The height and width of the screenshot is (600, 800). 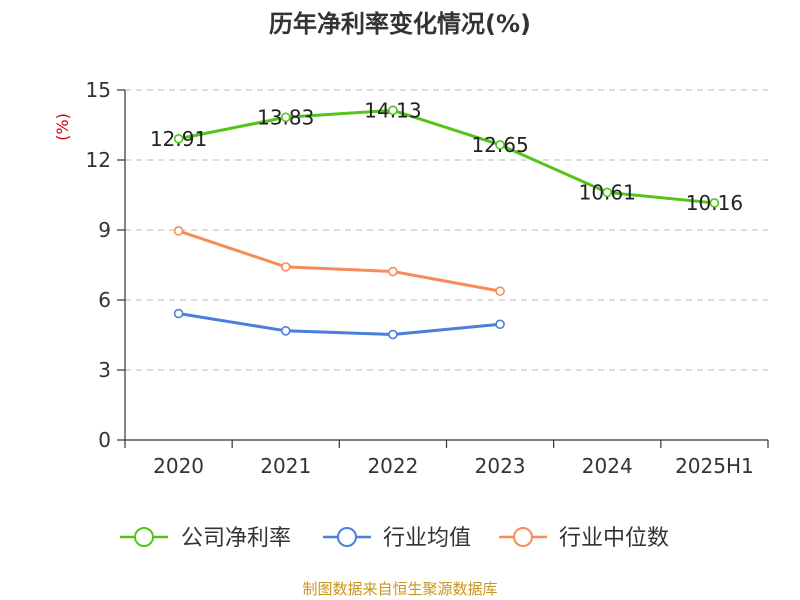 I want to click on data-label-0-2: 14.13, so click(x=392, y=110).